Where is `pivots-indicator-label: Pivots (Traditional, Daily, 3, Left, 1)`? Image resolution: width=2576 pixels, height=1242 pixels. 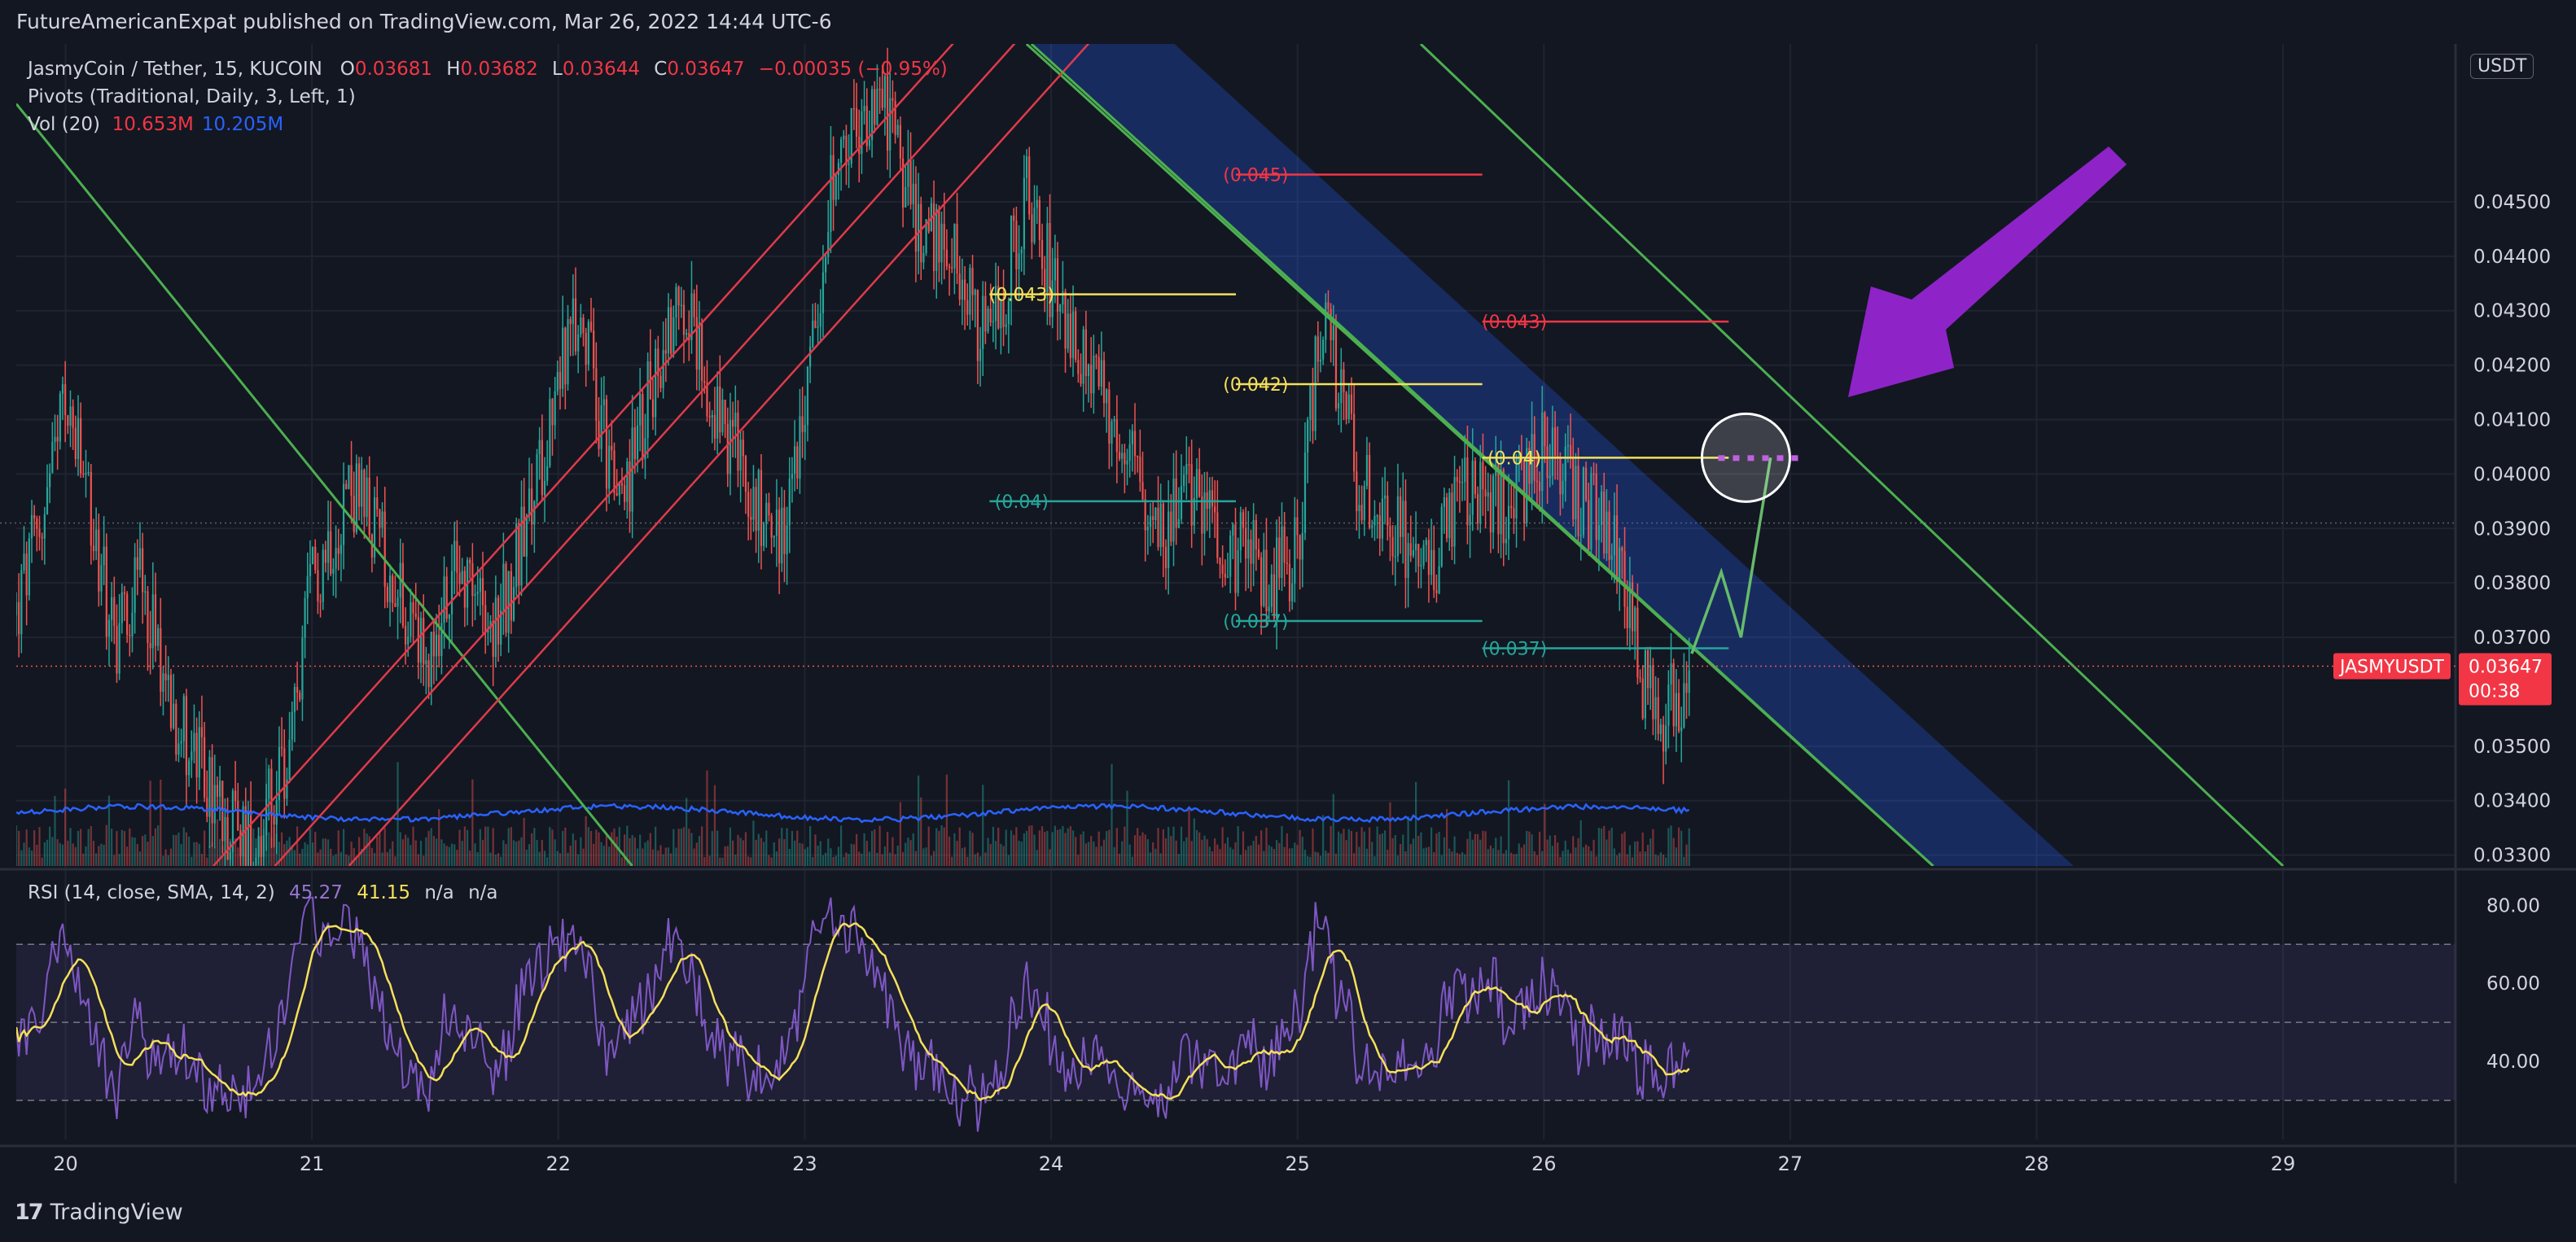
pivots-indicator-label: Pivots (Traditional, Daily, 3, Left, 1) is located at coordinates (192, 96).